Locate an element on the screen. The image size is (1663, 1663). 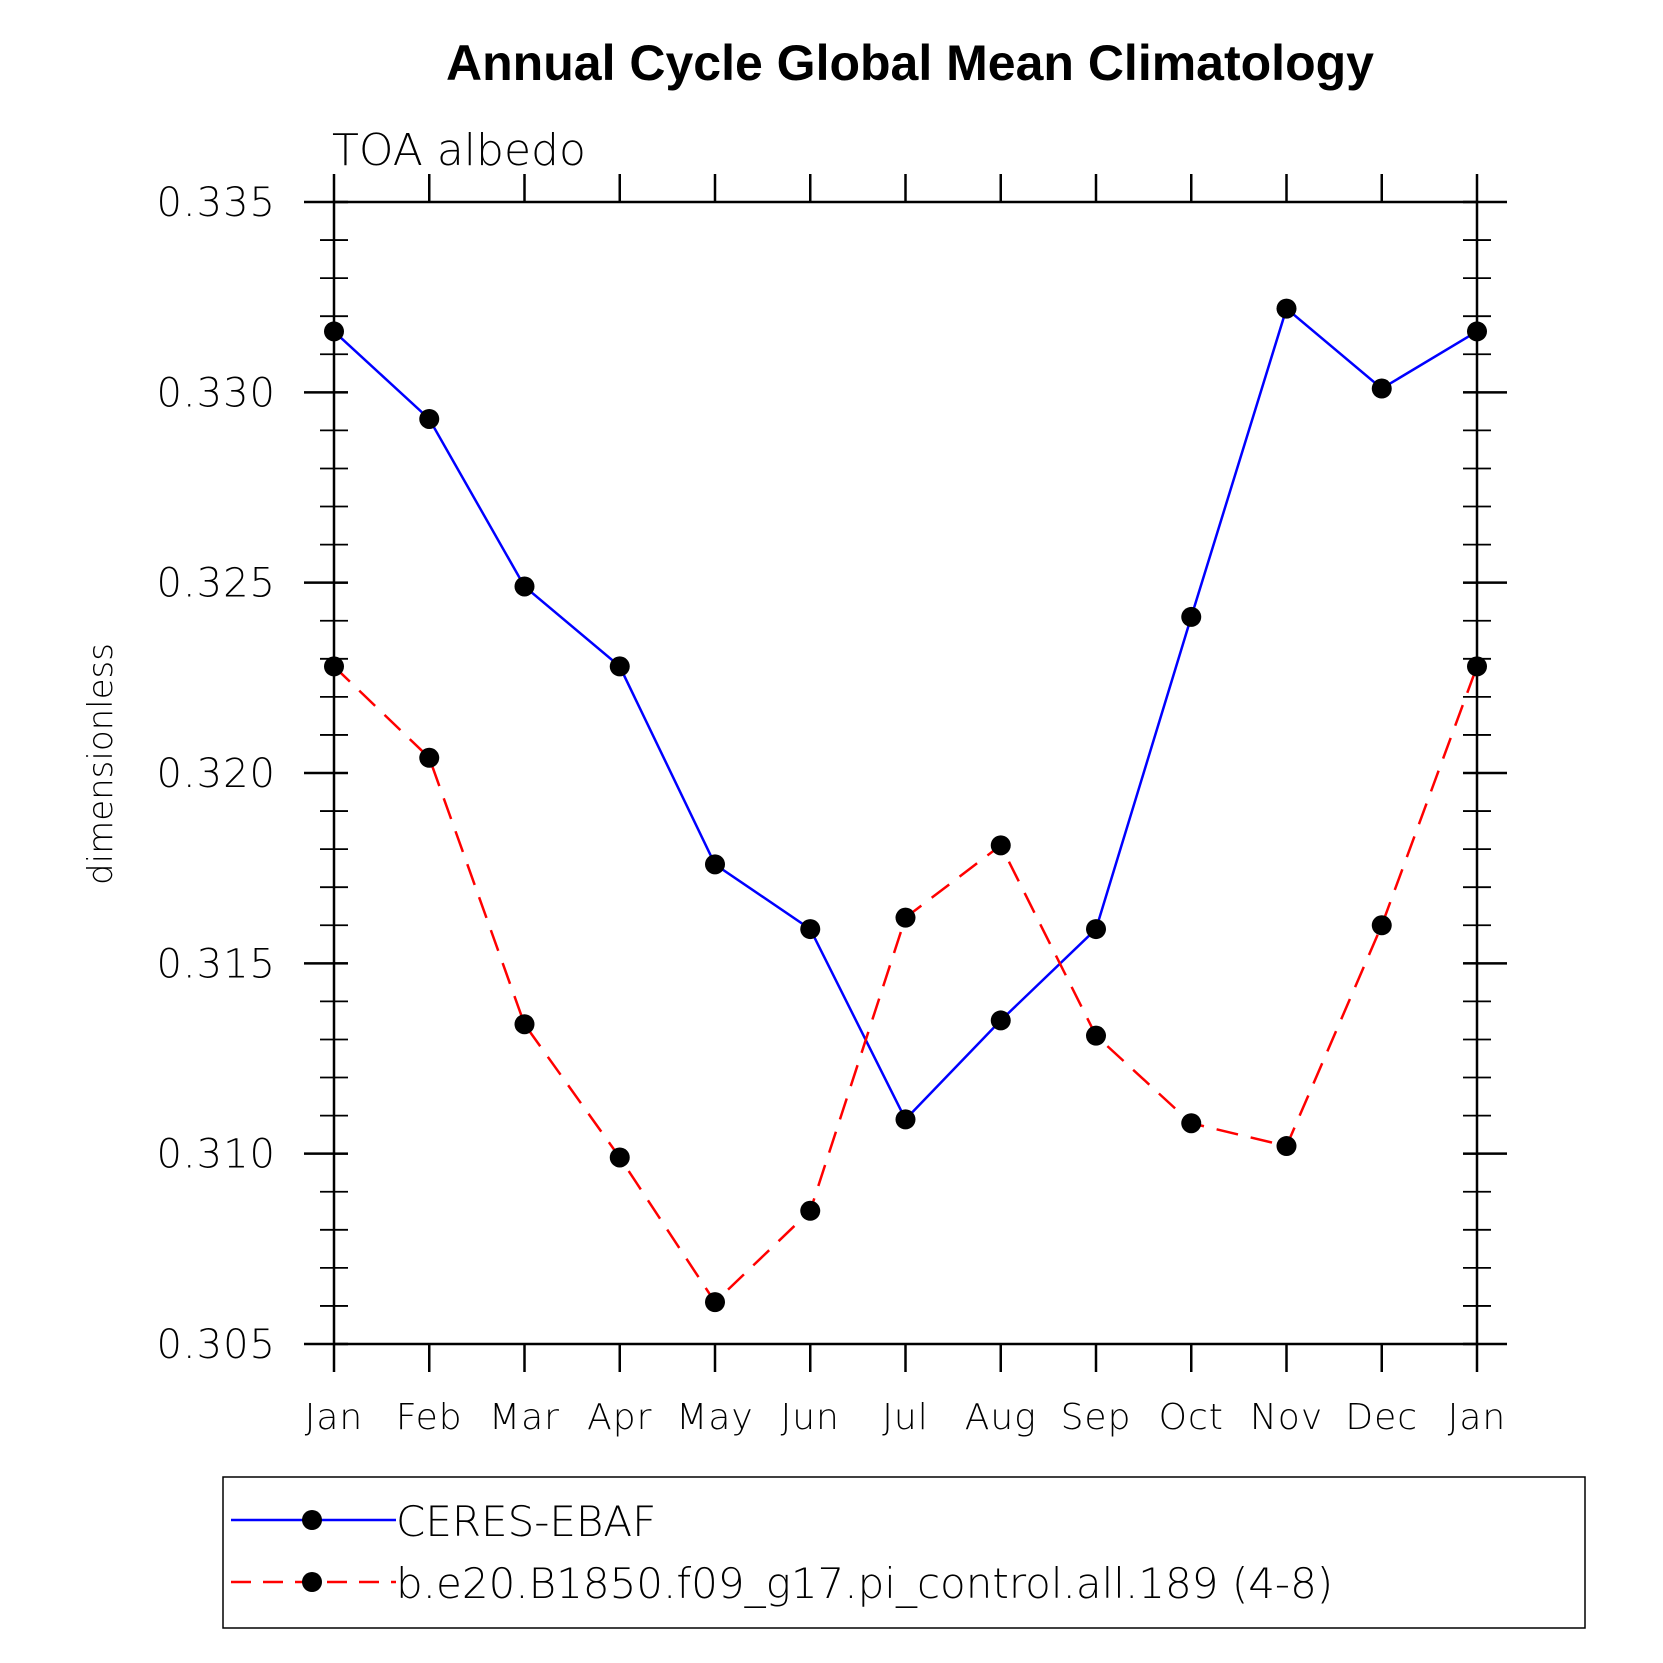
x-tick-label: Dec is located at coordinates (1381, 1417).